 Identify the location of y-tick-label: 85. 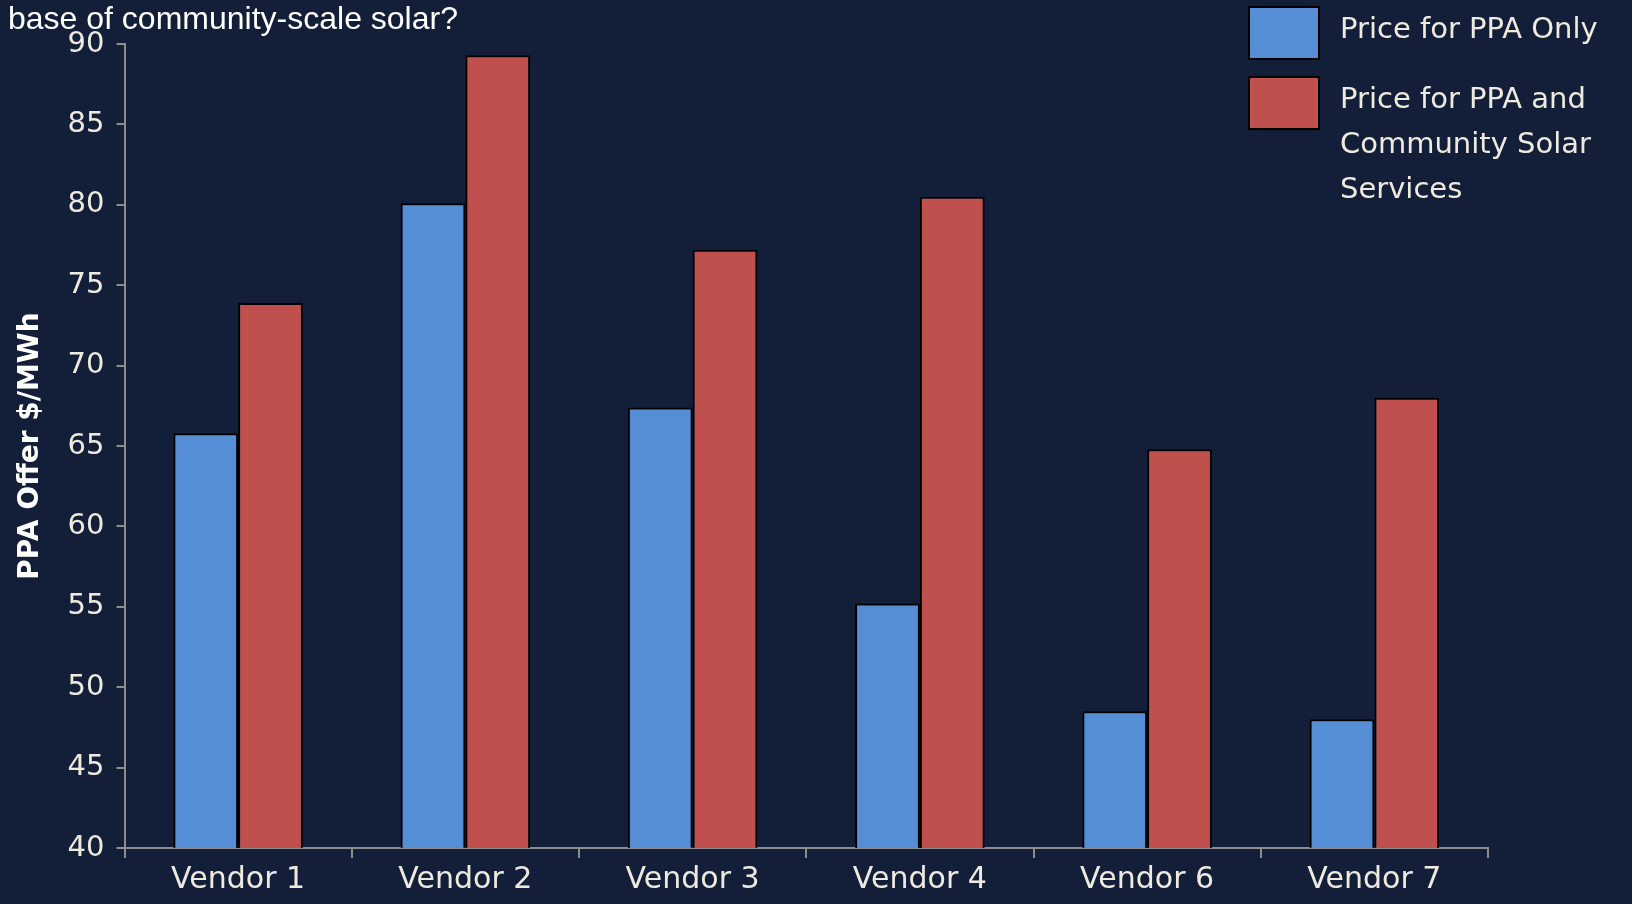
(86, 121).